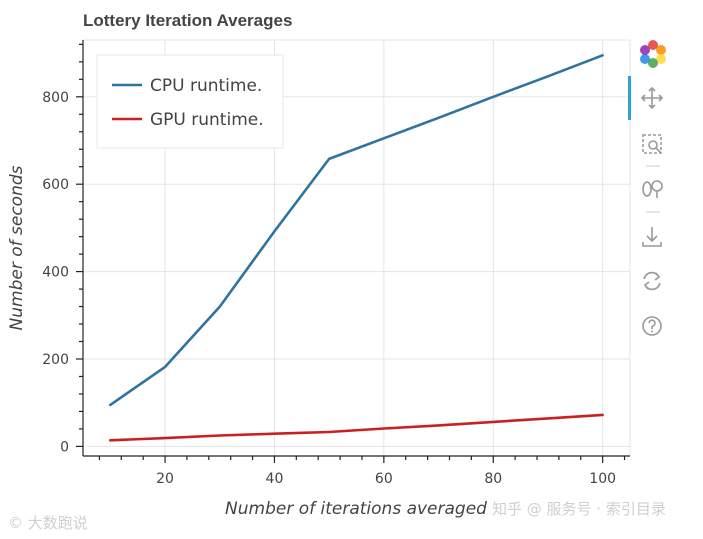 The image size is (703, 539). I want to click on x-tick-labels: 20 40 60 80 100, so click(386, 479).